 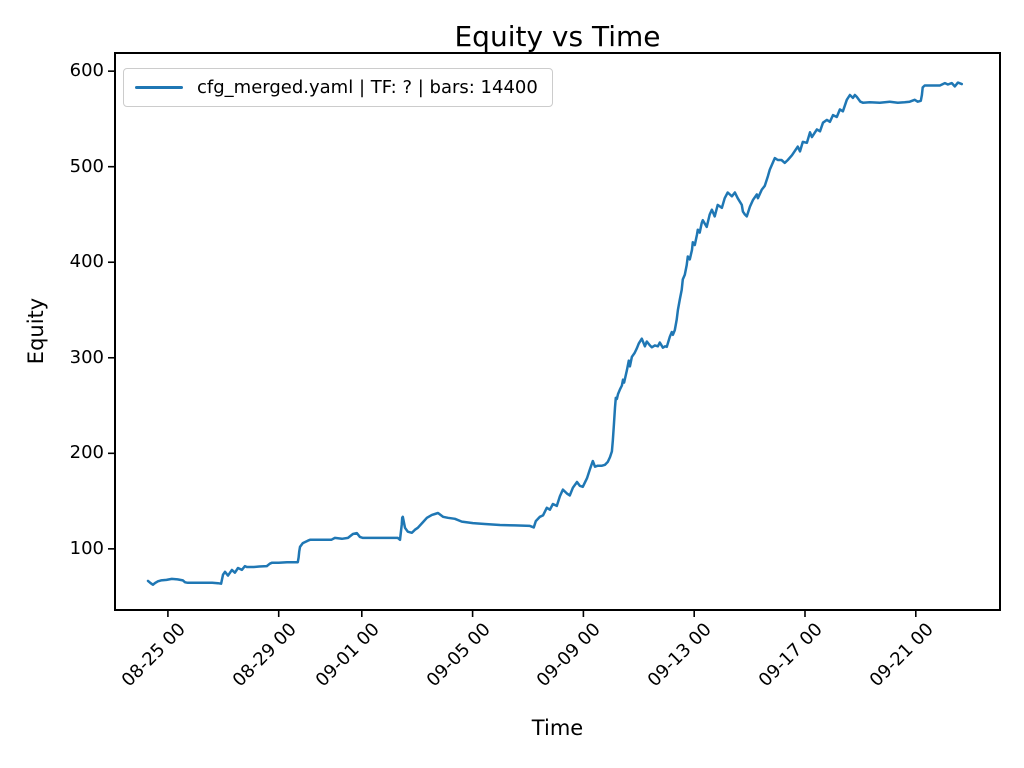 What do you see at coordinates (86, 357) in the screenshot?
I see `y-tick-label: 300` at bounding box center [86, 357].